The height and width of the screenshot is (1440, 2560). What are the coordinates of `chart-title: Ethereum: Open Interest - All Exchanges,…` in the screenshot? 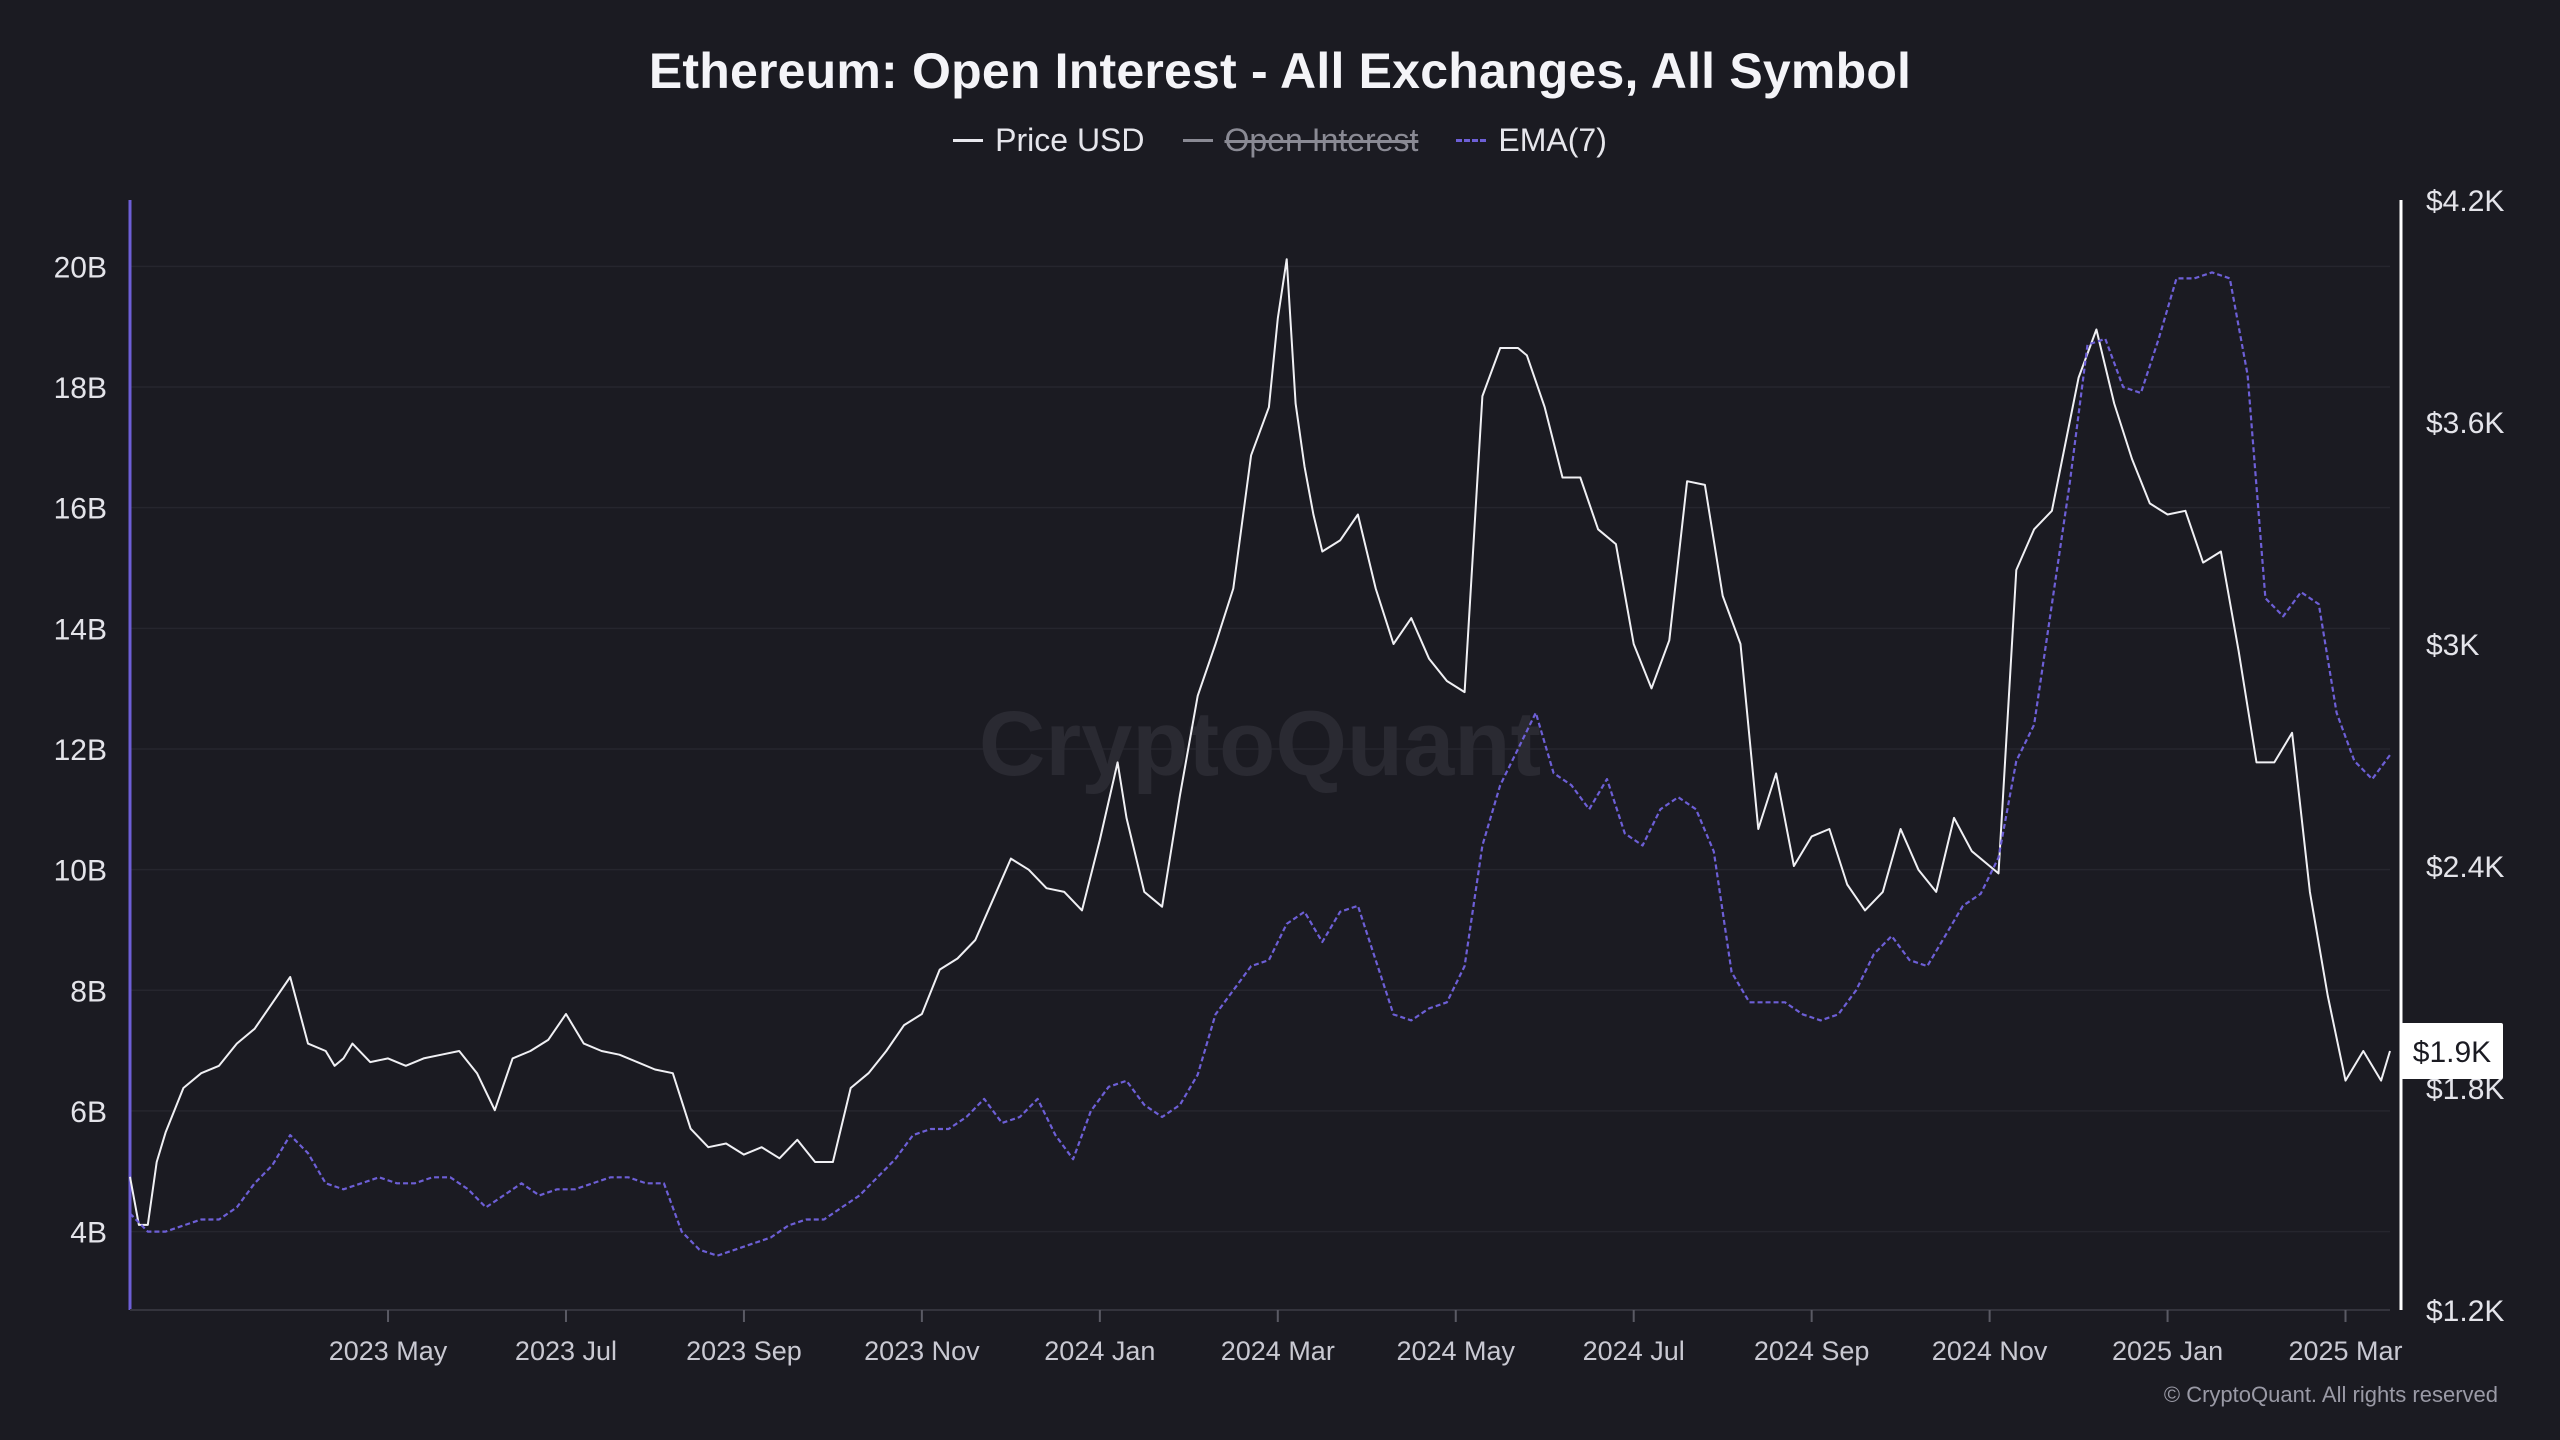 It's located at (1280, 71).